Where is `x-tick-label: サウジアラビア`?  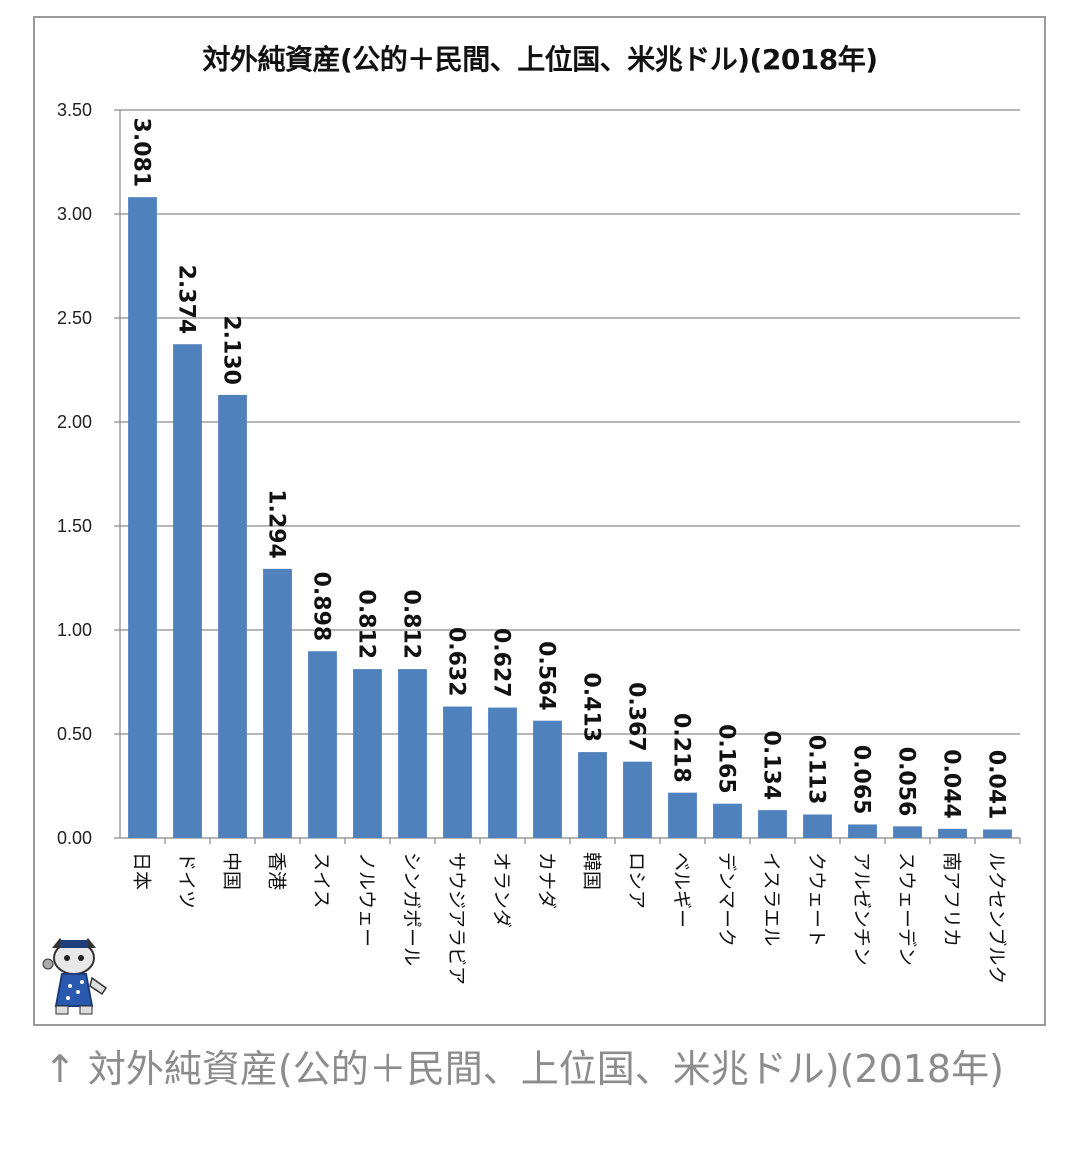 x-tick-label: サウジアラビア is located at coordinates (457, 918).